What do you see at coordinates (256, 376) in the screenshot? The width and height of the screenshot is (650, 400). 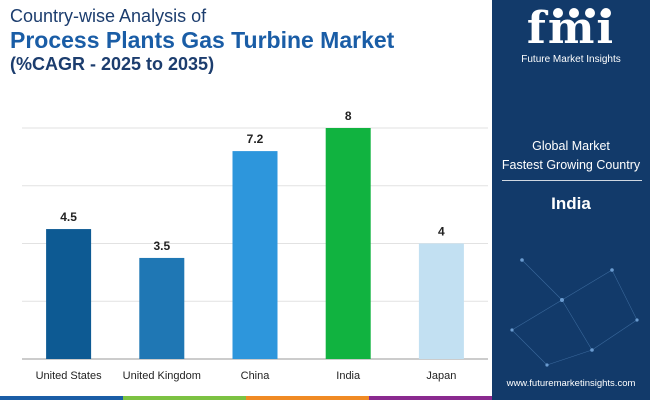 I see `x-tick-label: China` at bounding box center [256, 376].